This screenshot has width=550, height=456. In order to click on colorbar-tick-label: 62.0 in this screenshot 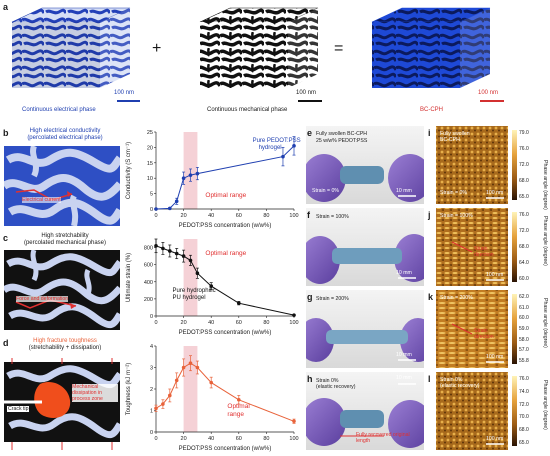, I will do `click(524, 297)`.